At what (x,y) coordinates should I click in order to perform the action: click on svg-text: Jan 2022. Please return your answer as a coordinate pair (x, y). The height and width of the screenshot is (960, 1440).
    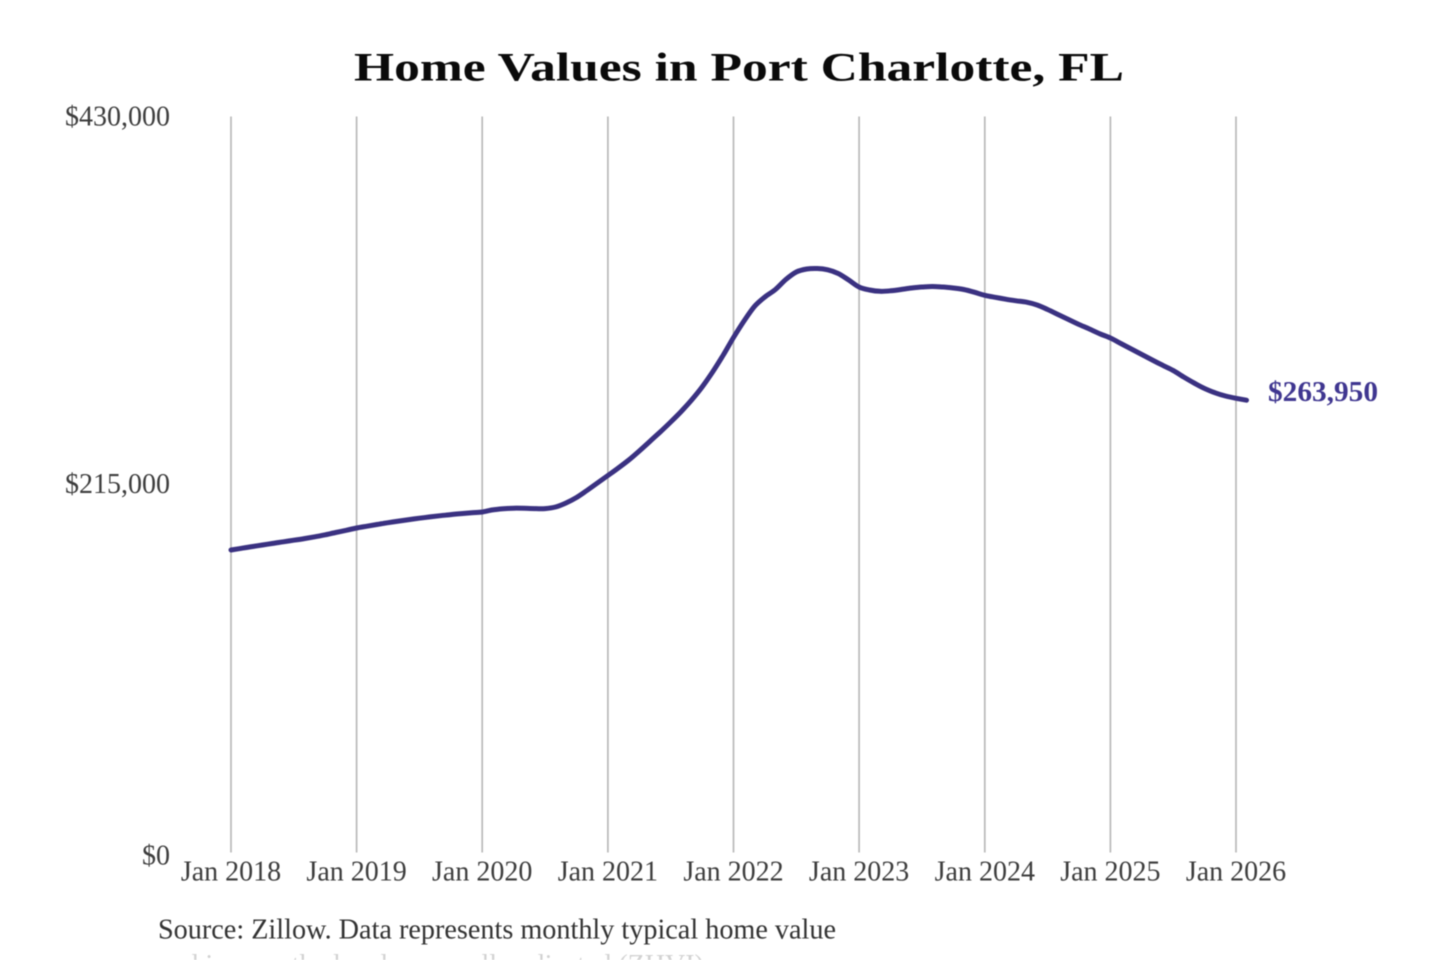
    Looking at the image, I should click on (733, 872).